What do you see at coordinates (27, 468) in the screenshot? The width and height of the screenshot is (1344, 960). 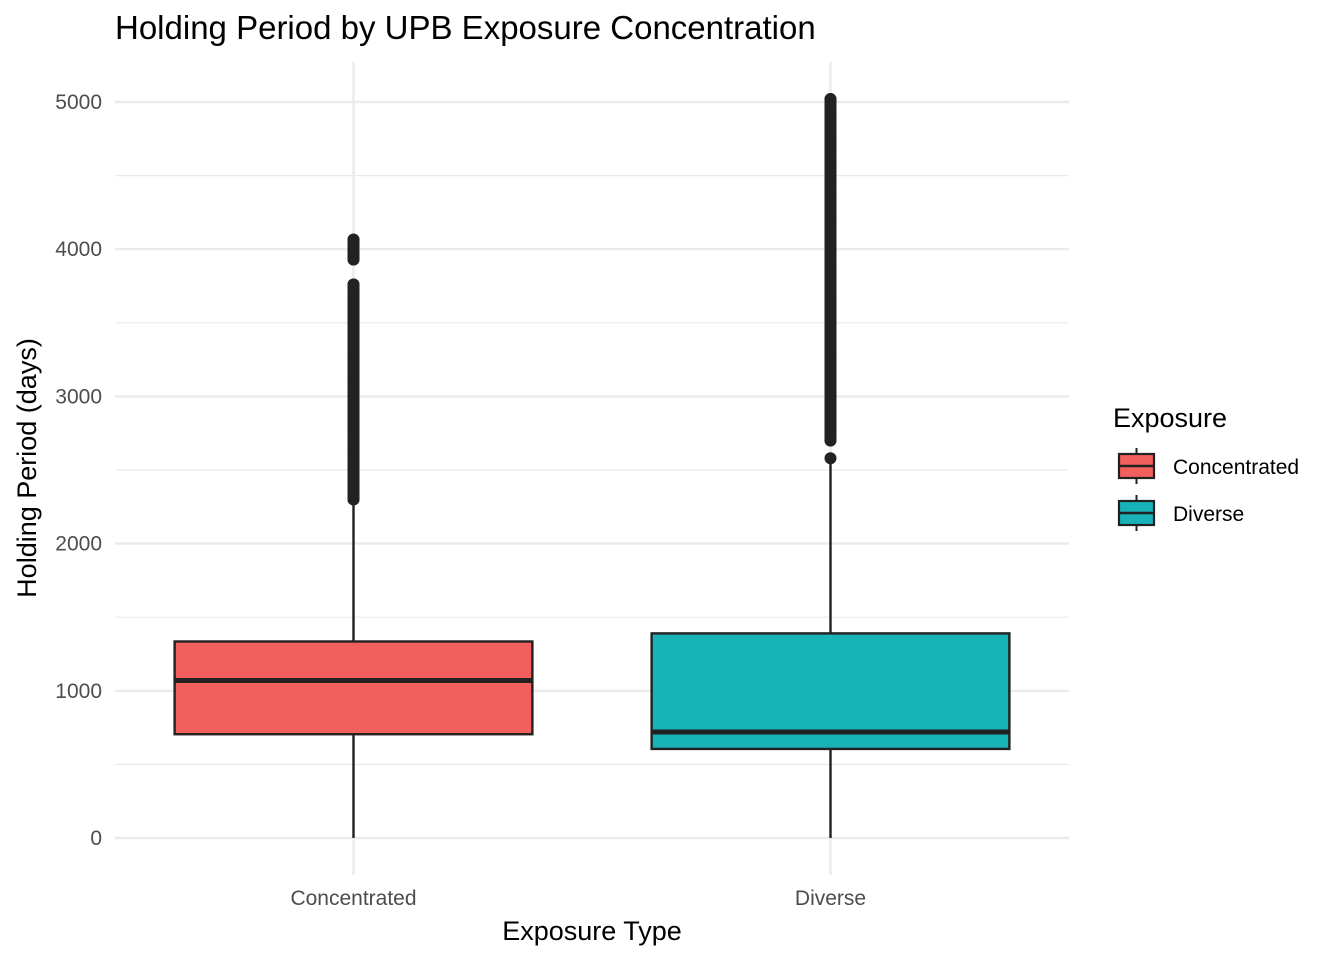 I see `y-axis-title: Holding Period (days)` at bounding box center [27, 468].